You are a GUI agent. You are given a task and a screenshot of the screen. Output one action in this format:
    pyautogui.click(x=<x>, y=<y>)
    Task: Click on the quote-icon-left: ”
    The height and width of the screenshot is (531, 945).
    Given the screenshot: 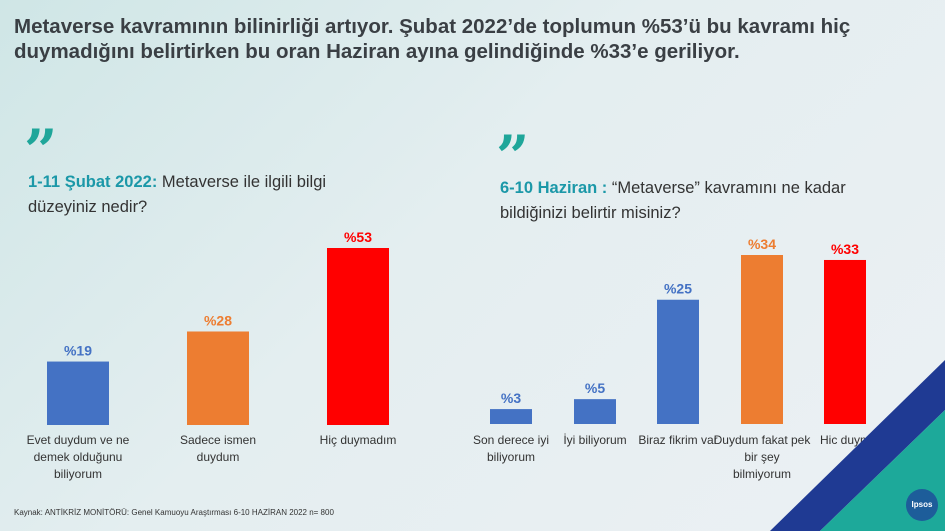 What is the action you would take?
    pyautogui.click(x=41, y=151)
    